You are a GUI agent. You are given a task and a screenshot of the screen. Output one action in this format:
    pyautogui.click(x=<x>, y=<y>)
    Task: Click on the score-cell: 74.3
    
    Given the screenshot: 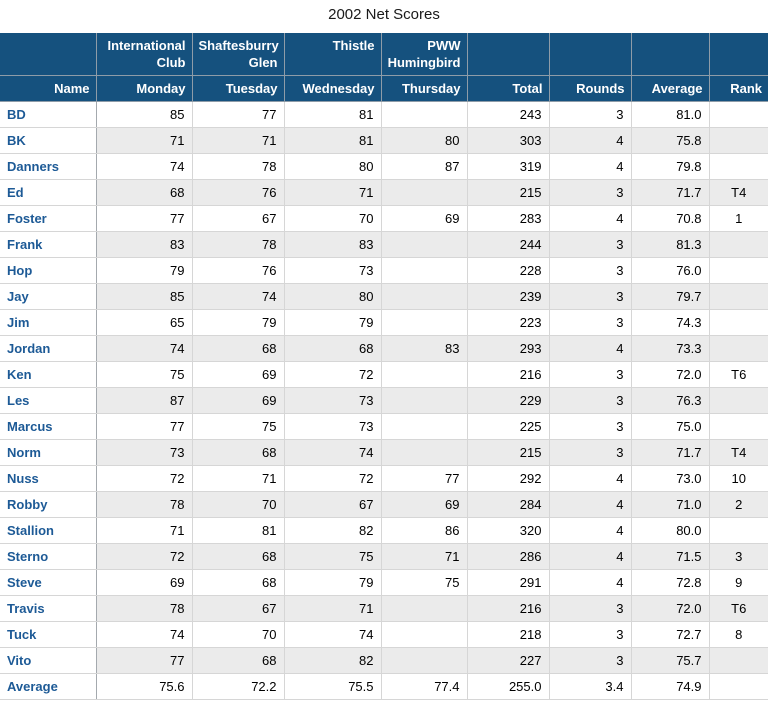 What is the action you would take?
    pyautogui.click(x=670, y=322)
    